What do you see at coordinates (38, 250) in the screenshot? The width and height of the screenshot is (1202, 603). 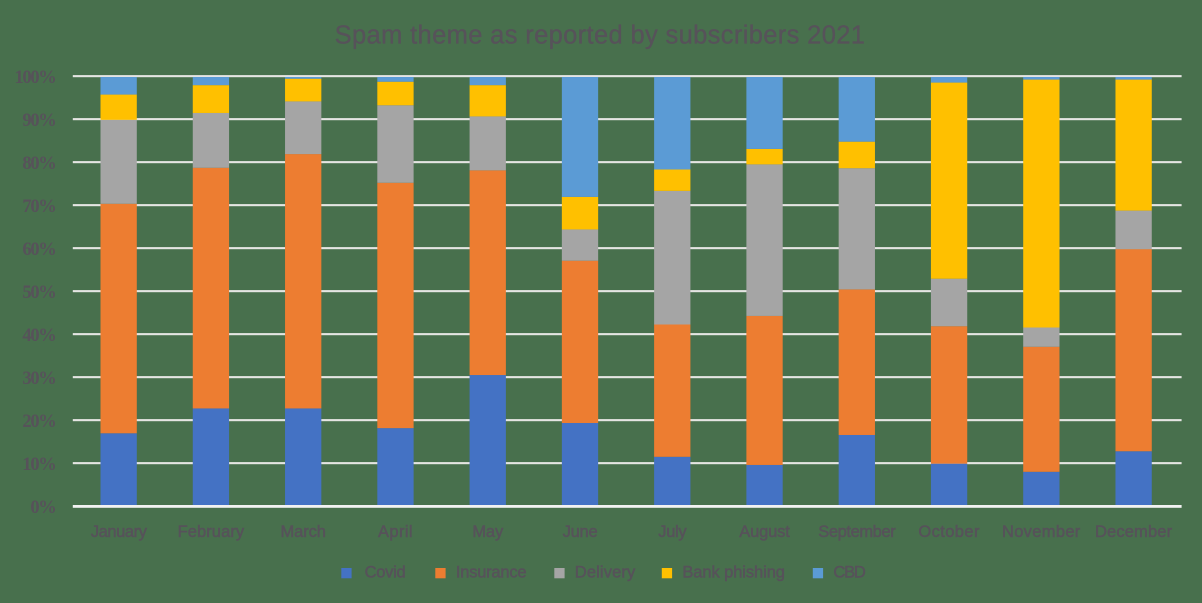 I see `svg-text: 60%` at bounding box center [38, 250].